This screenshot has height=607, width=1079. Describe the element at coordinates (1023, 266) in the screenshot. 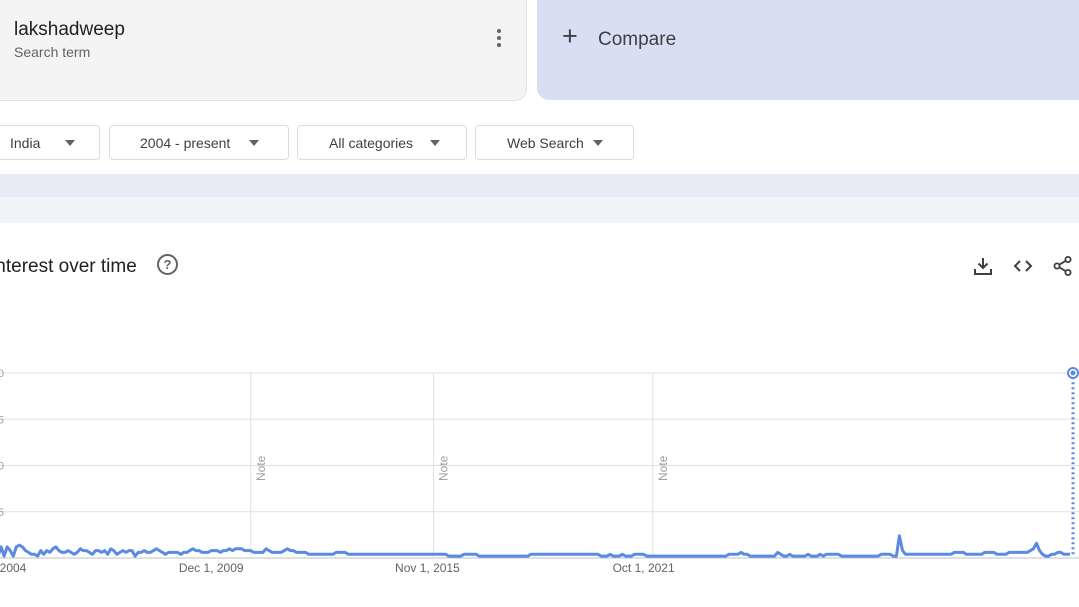

I see `embed-code-icon` at that location.